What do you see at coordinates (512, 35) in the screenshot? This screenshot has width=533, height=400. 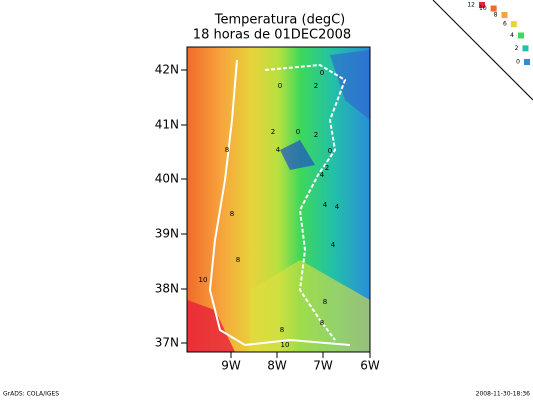 I see `colorbar-label: 4` at bounding box center [512, 35].